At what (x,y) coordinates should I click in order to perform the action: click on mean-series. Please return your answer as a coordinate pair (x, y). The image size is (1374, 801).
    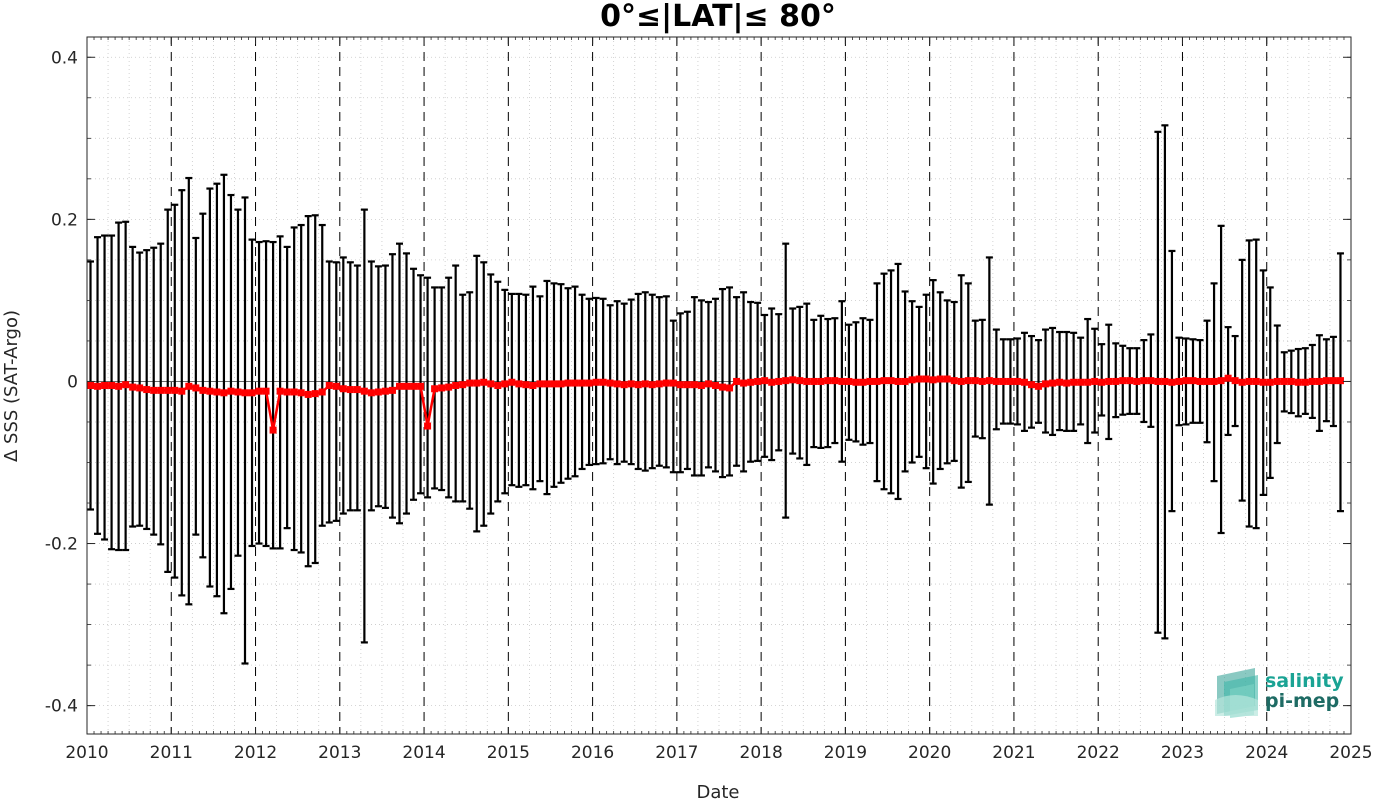
    Looking at the image, I should click on (715, 404).